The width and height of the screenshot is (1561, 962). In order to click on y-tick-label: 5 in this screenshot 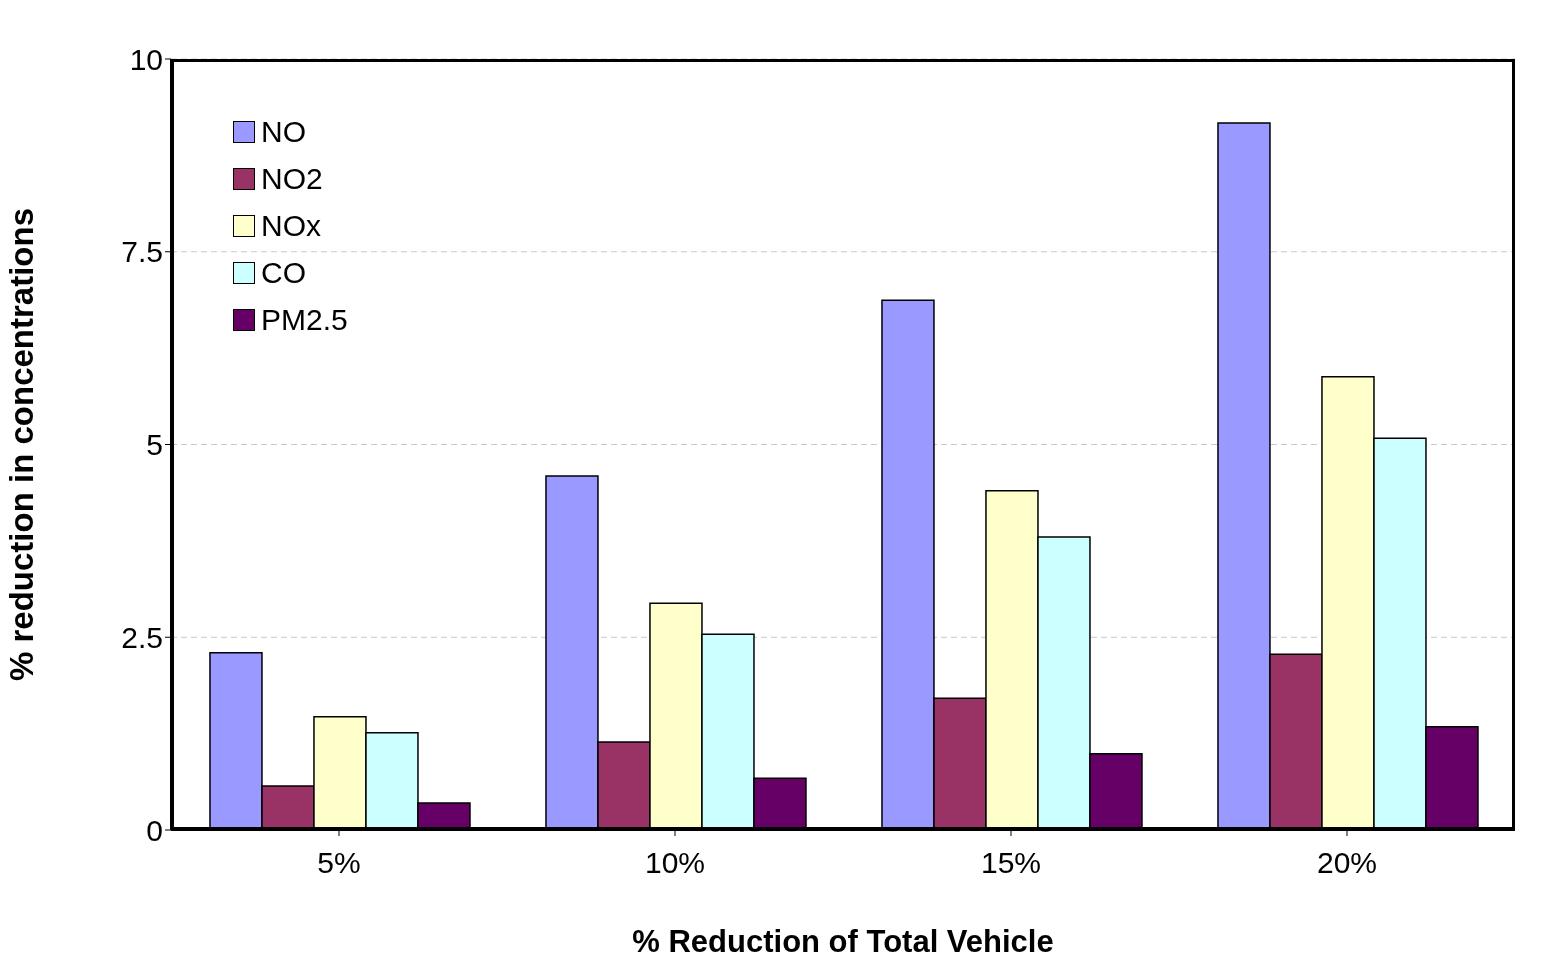, I will do `click(154, 445)`.